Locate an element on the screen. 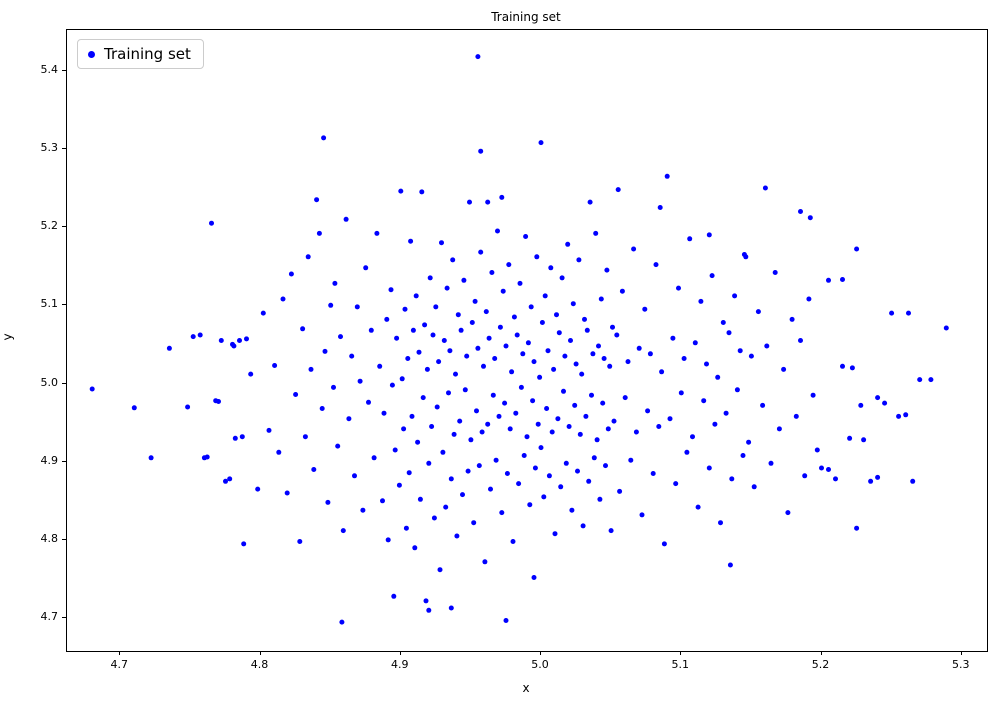 The height and width of the screenshot is (701, 1001). x-tick-label: 5.3 is located at coordinates (961, 664).